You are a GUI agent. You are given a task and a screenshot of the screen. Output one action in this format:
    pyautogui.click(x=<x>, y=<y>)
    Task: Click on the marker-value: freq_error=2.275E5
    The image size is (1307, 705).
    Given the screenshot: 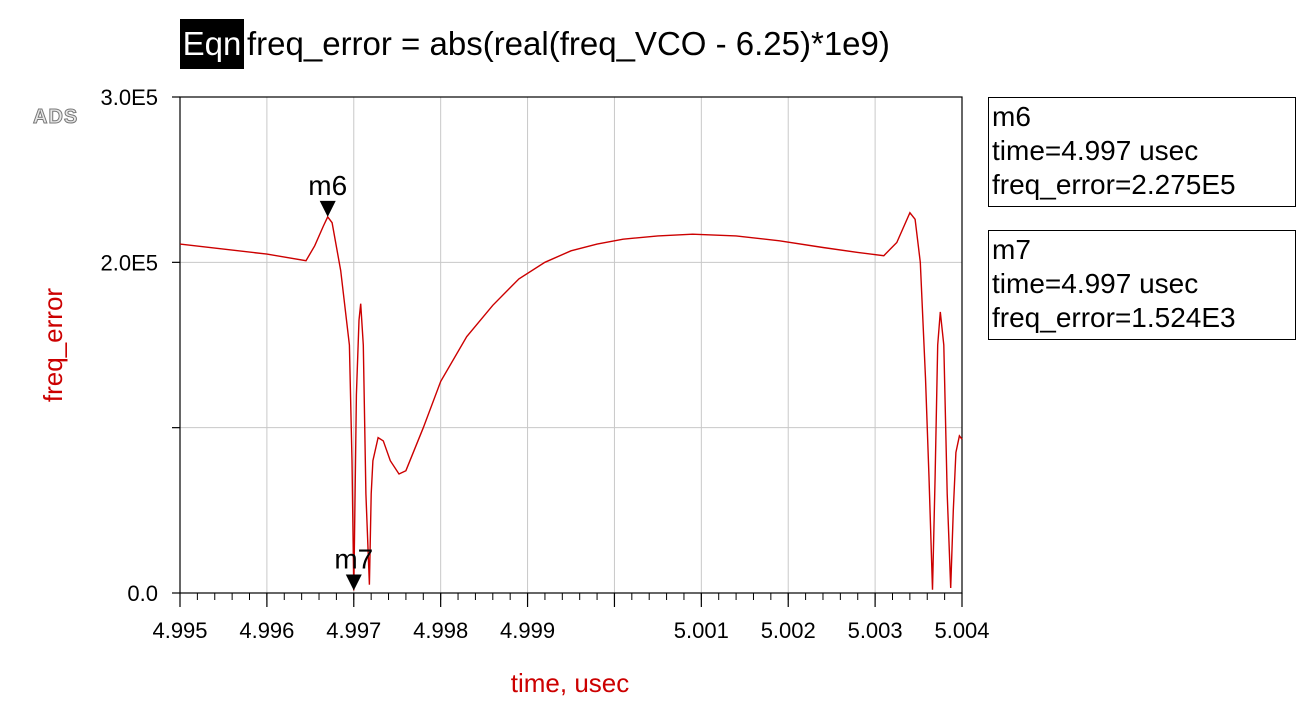 What is the action you would take?
    pyautogui.click(x=1114, y=184)
    